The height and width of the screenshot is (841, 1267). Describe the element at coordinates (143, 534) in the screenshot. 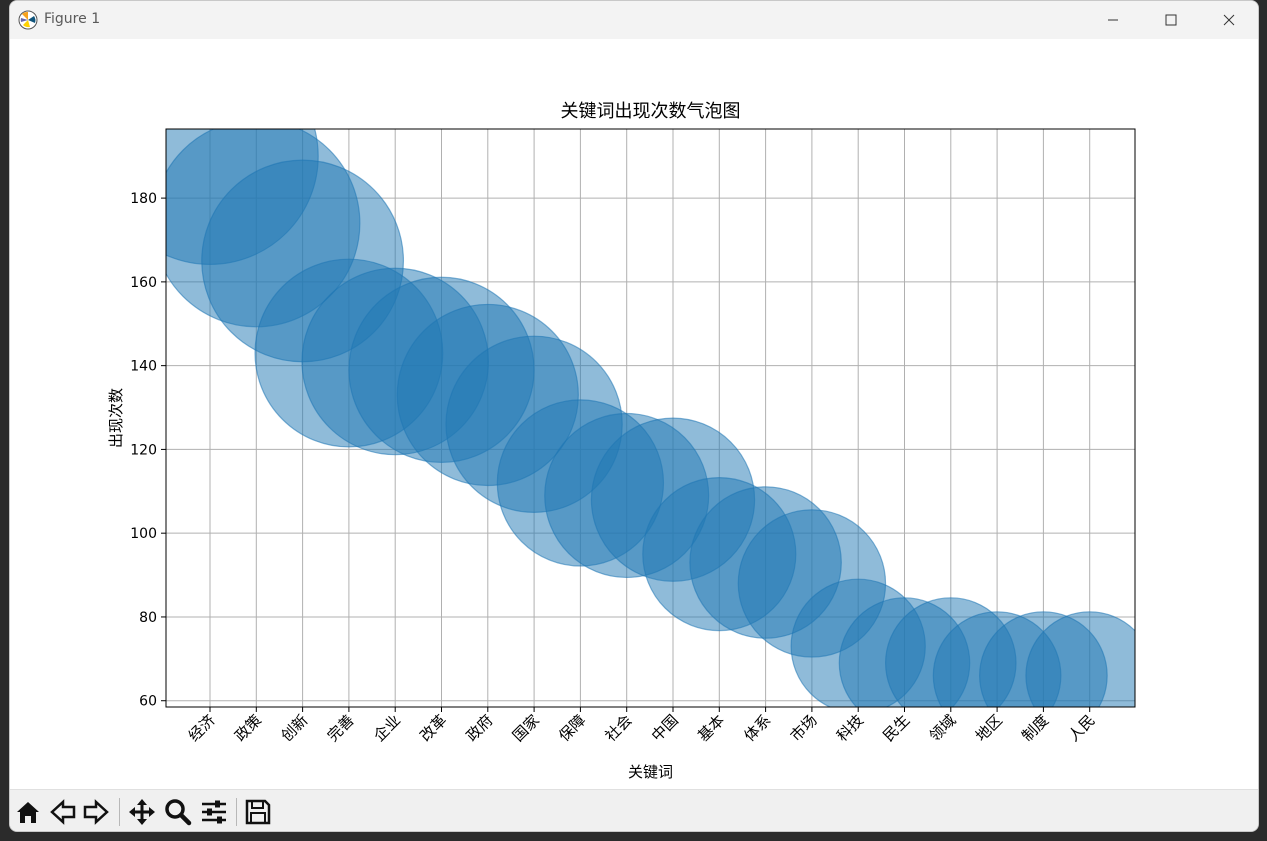

I see `y-tick-label: 100` at that location.